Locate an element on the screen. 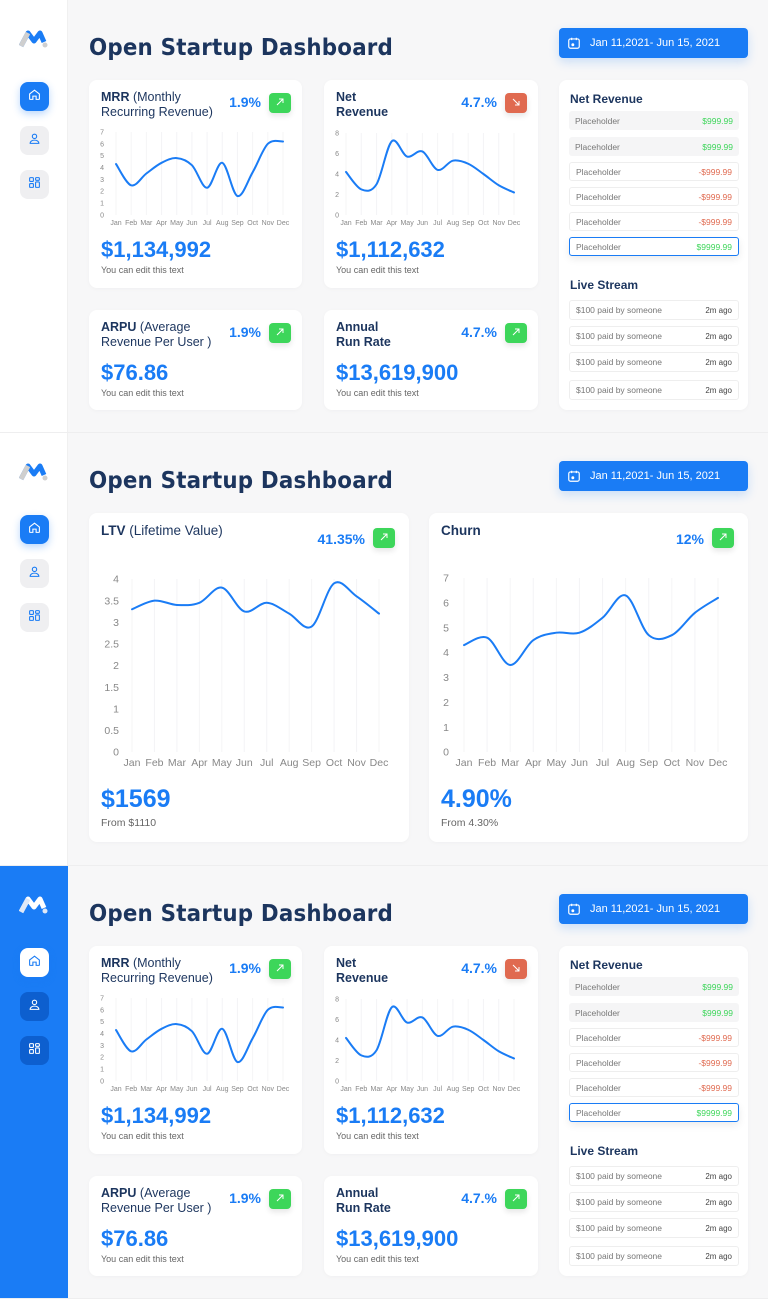  item-amount: $999.99 is located at coordinates (717, 146).